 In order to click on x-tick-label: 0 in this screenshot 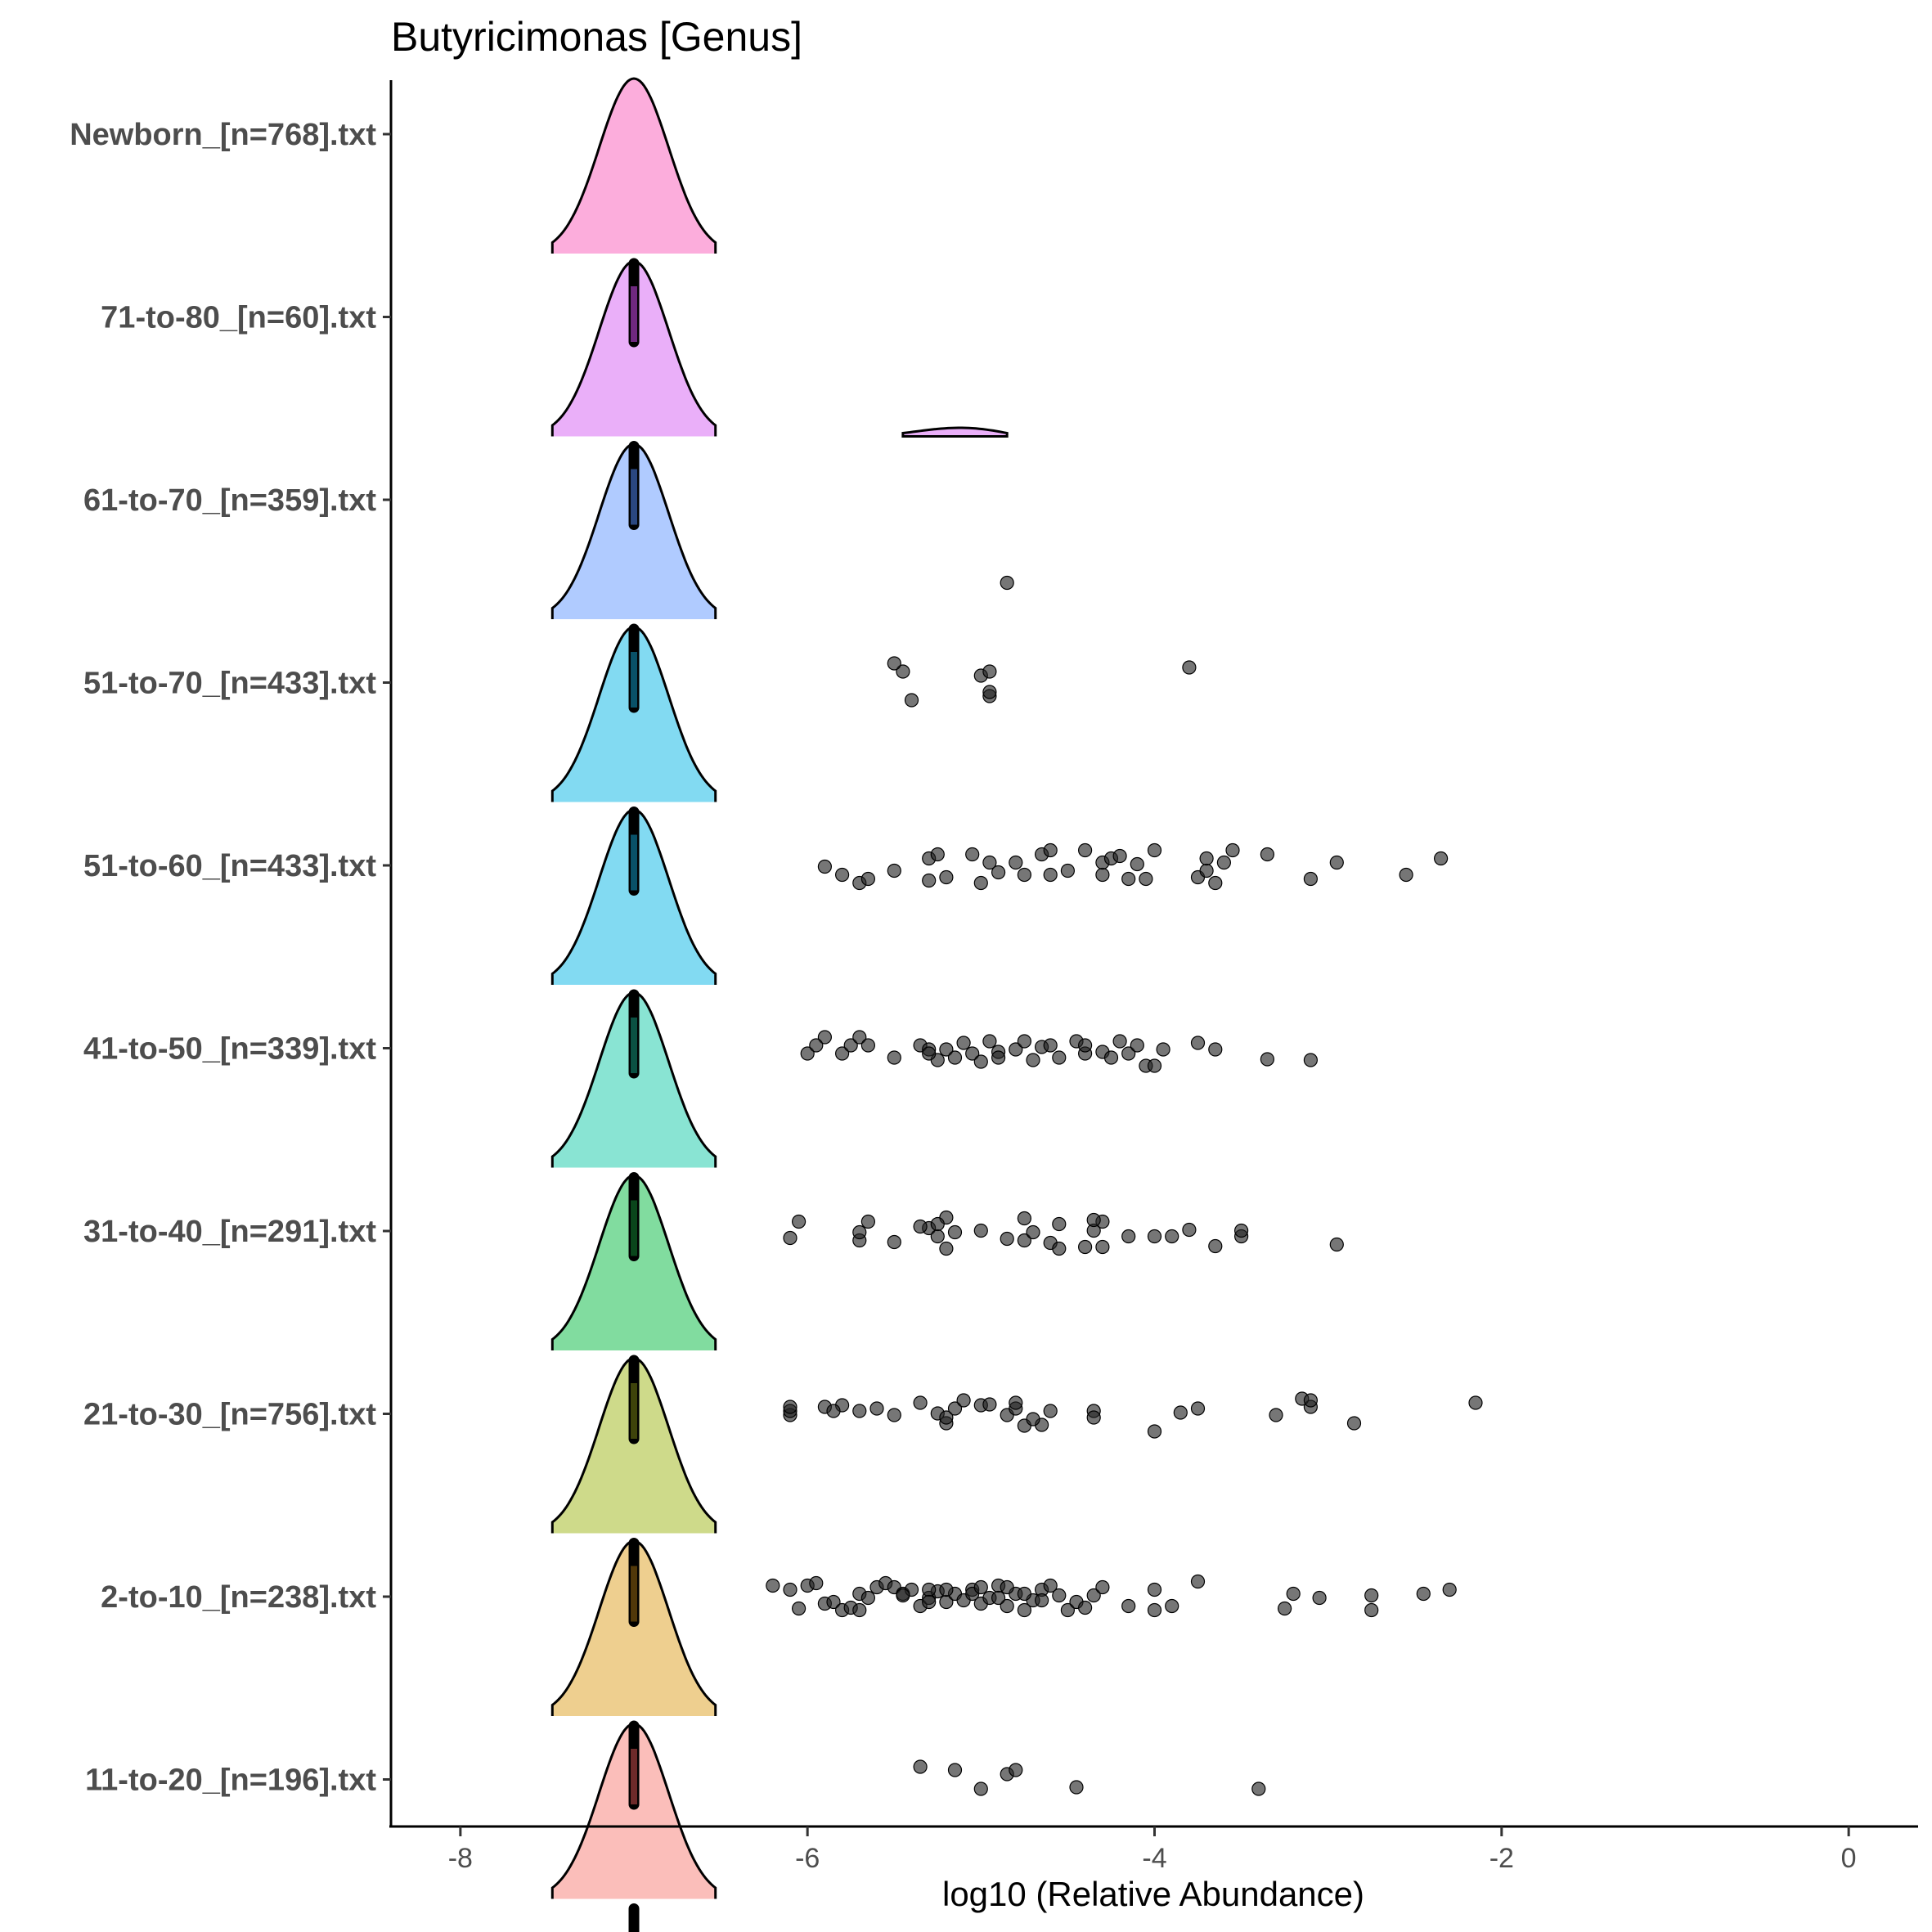, I will do `click(1849, 1858)`.